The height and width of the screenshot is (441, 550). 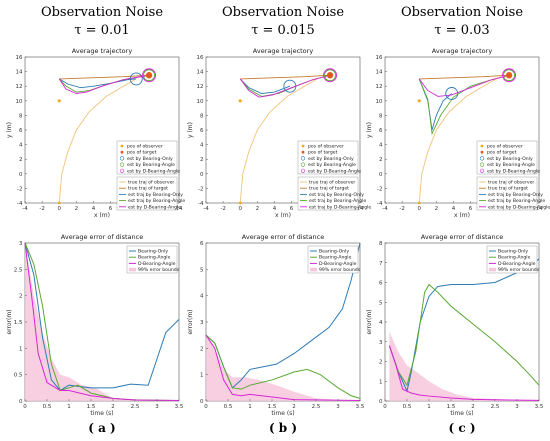 What do you see at coordinates (179, 407) in the screenshot?
I see `x-tick-label: 3.5` at bounding box center [179, 407].